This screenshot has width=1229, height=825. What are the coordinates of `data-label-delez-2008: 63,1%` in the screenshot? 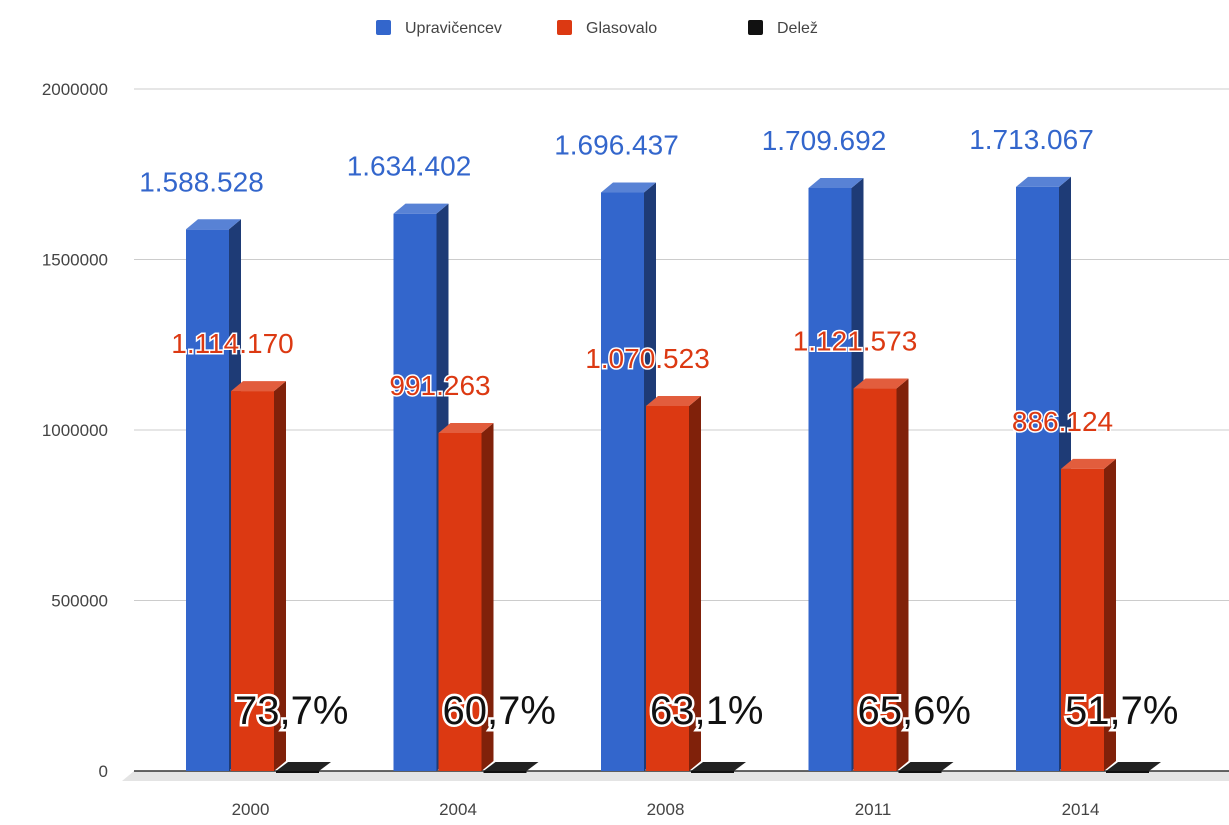 It's located at (706, 711).